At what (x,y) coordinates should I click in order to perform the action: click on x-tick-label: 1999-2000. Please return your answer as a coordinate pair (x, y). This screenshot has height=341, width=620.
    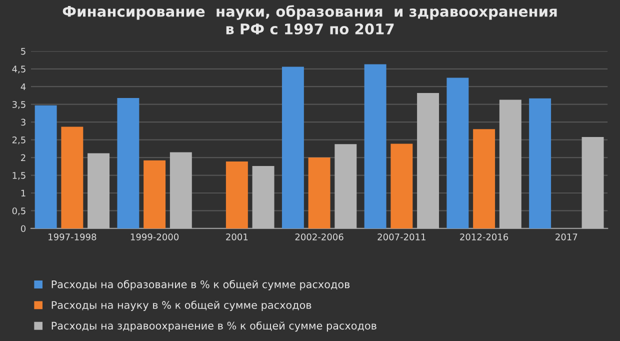
    Looking at the image, I should click on (154, 236).